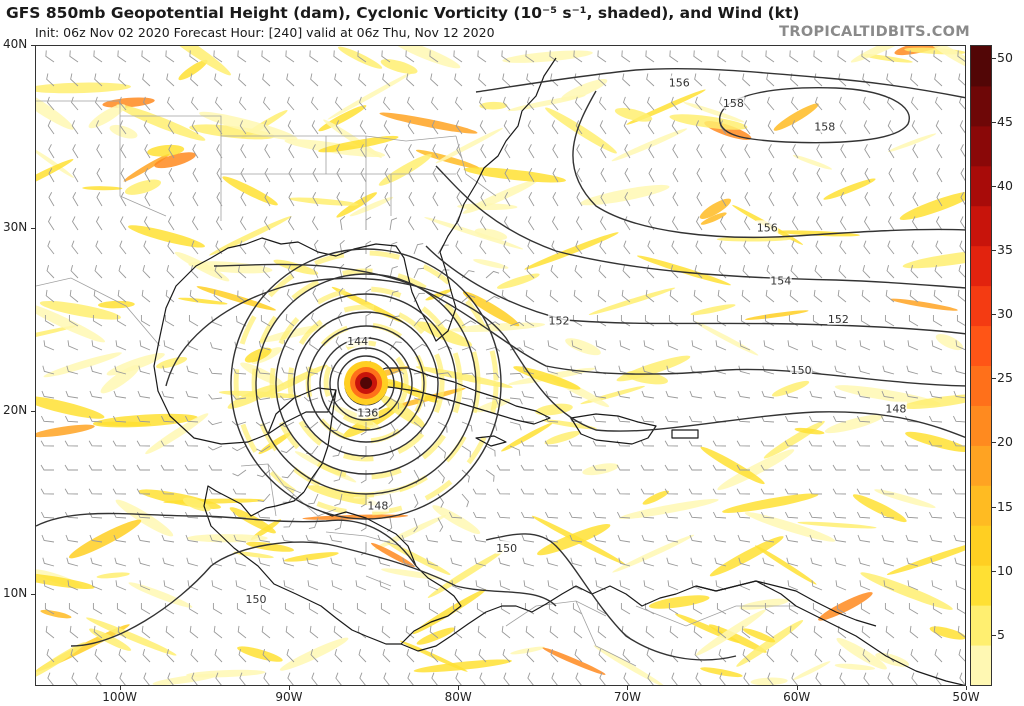 The width and height of the screenshot is (1024, 706). I want to click on contour-label-bg, so click(679, 82).